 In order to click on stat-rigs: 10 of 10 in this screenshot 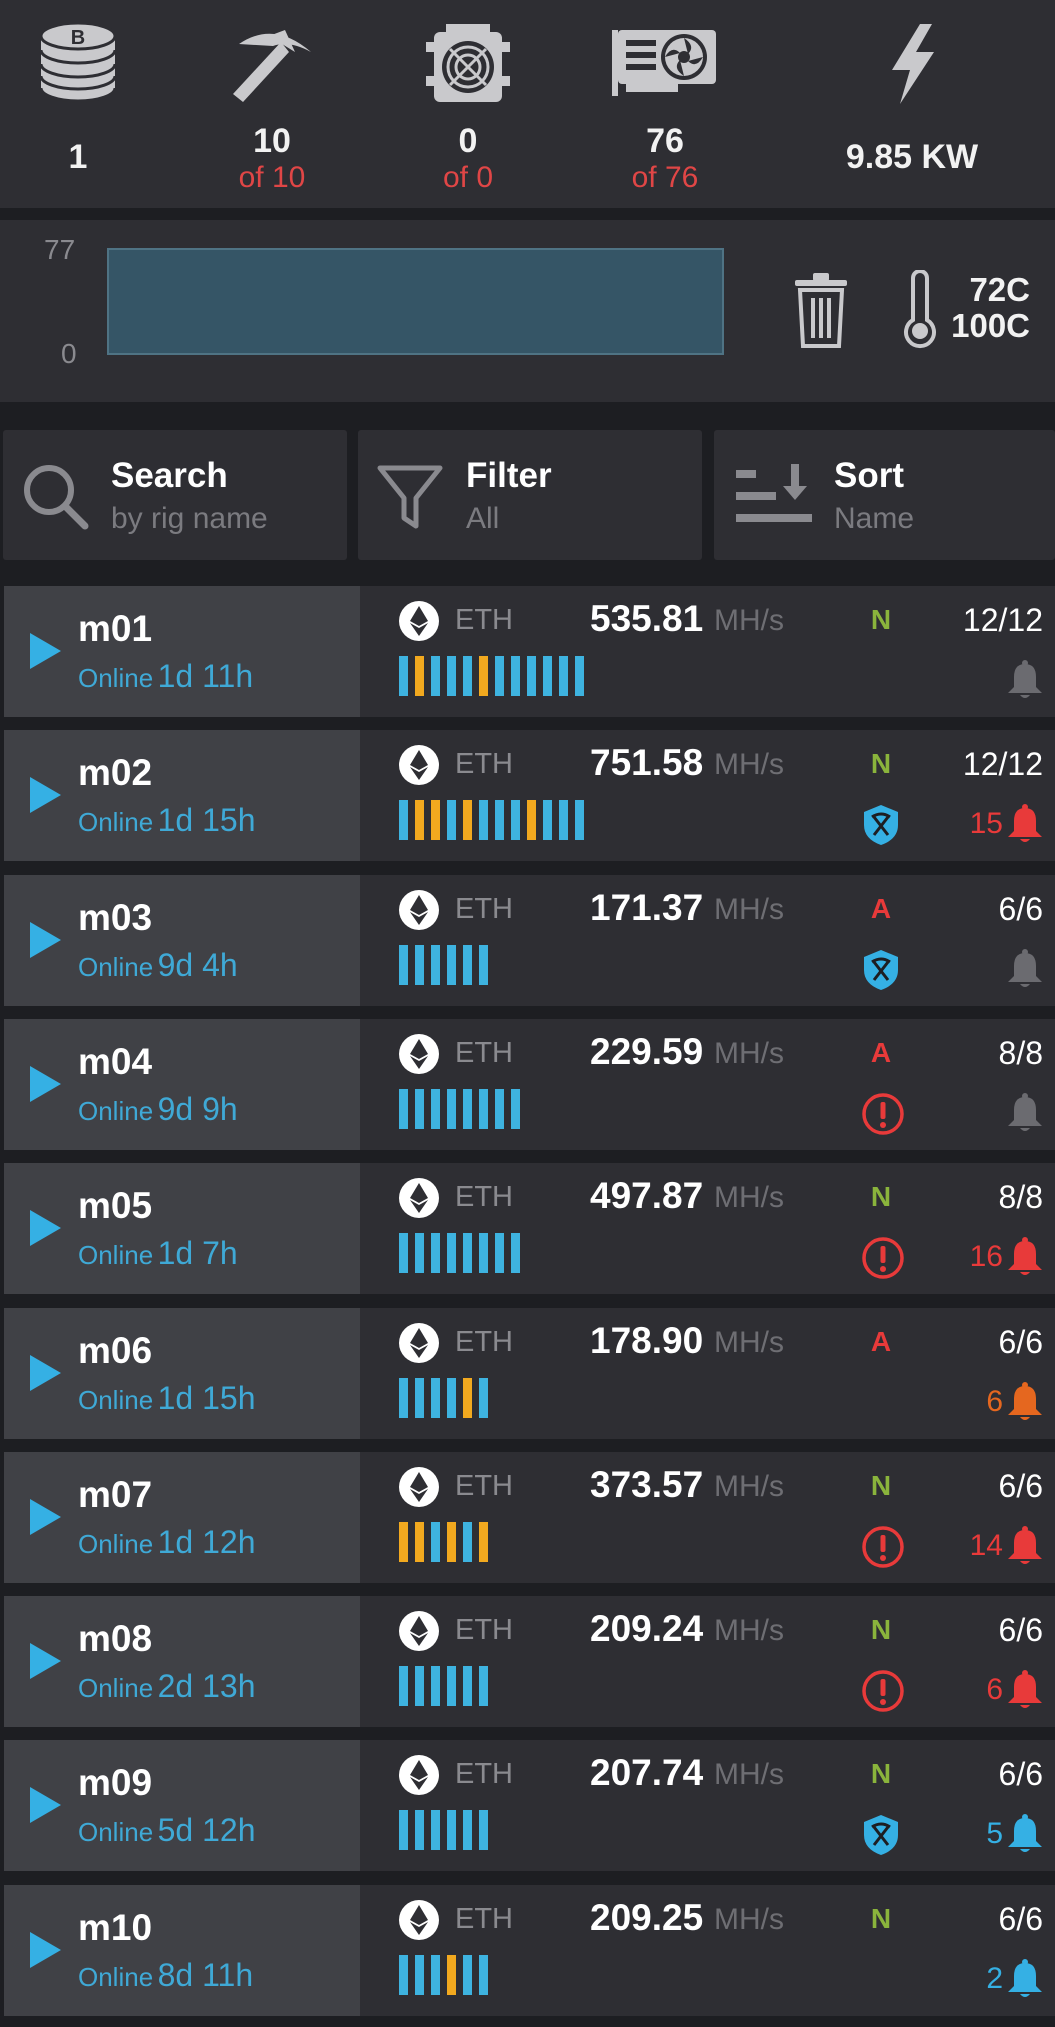, I will do `click(272, 104)`.